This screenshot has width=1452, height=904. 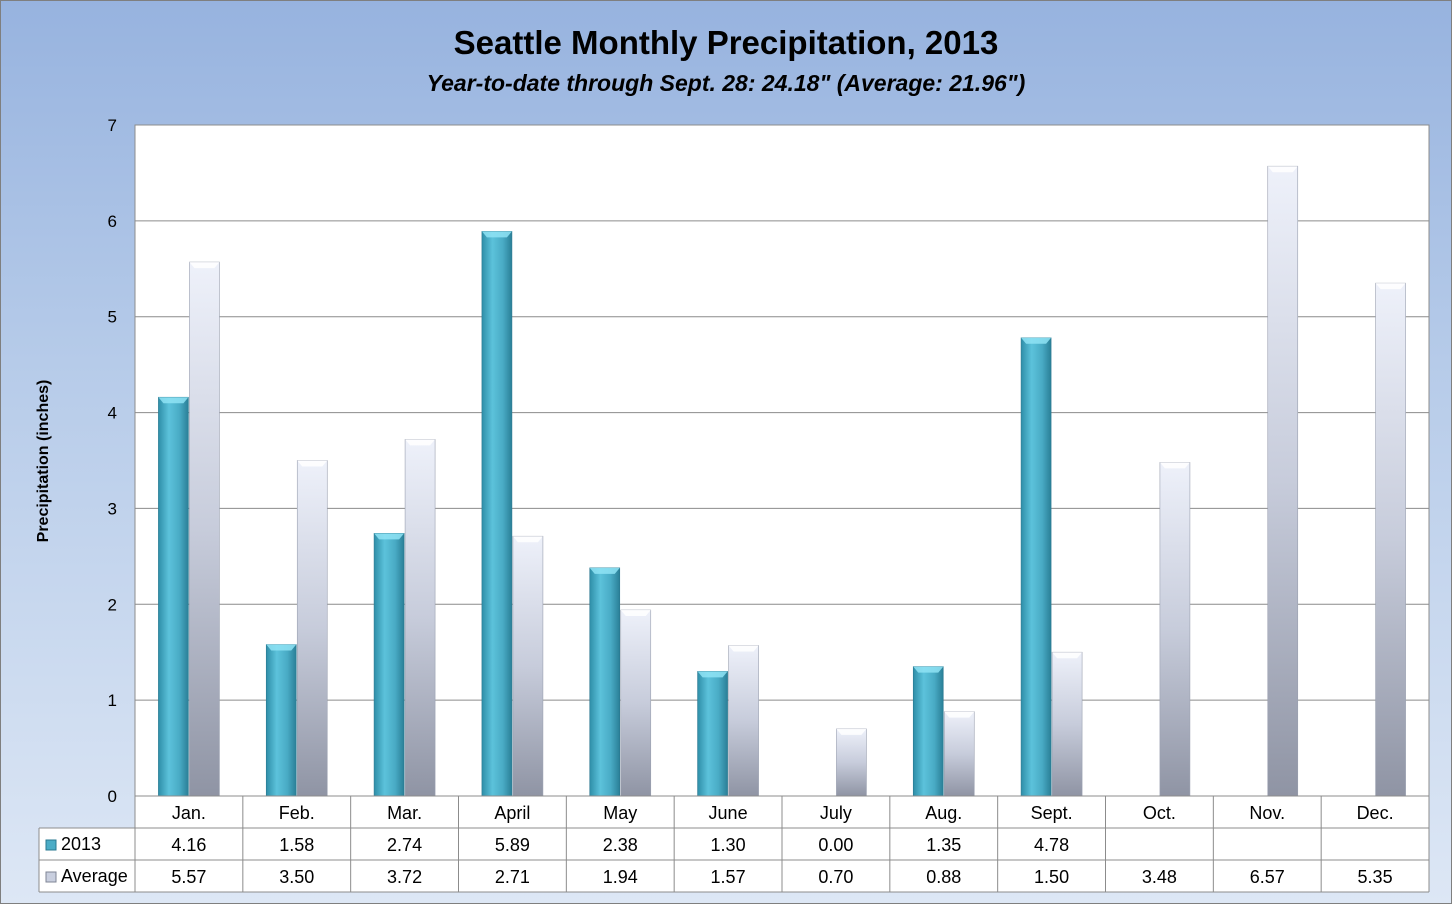 What do you see at coordinates (188, 845) in the screenshot?
I see `data-label: 4.16` at bounding box center [188, 845].